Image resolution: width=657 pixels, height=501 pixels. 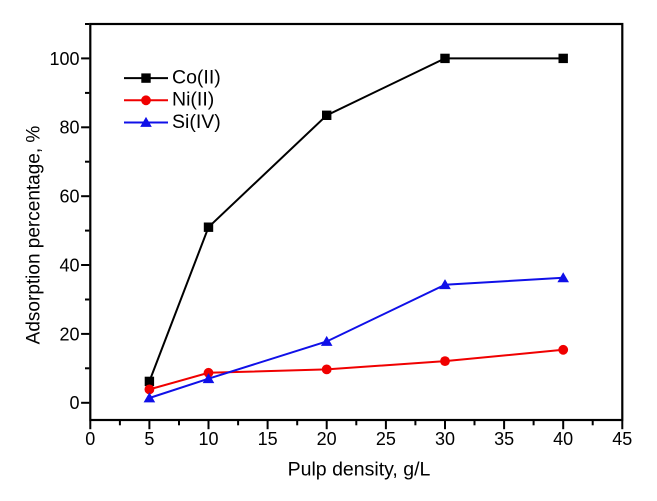 I want to click on svg-text: Si(IV), so click(x=196, y=122).